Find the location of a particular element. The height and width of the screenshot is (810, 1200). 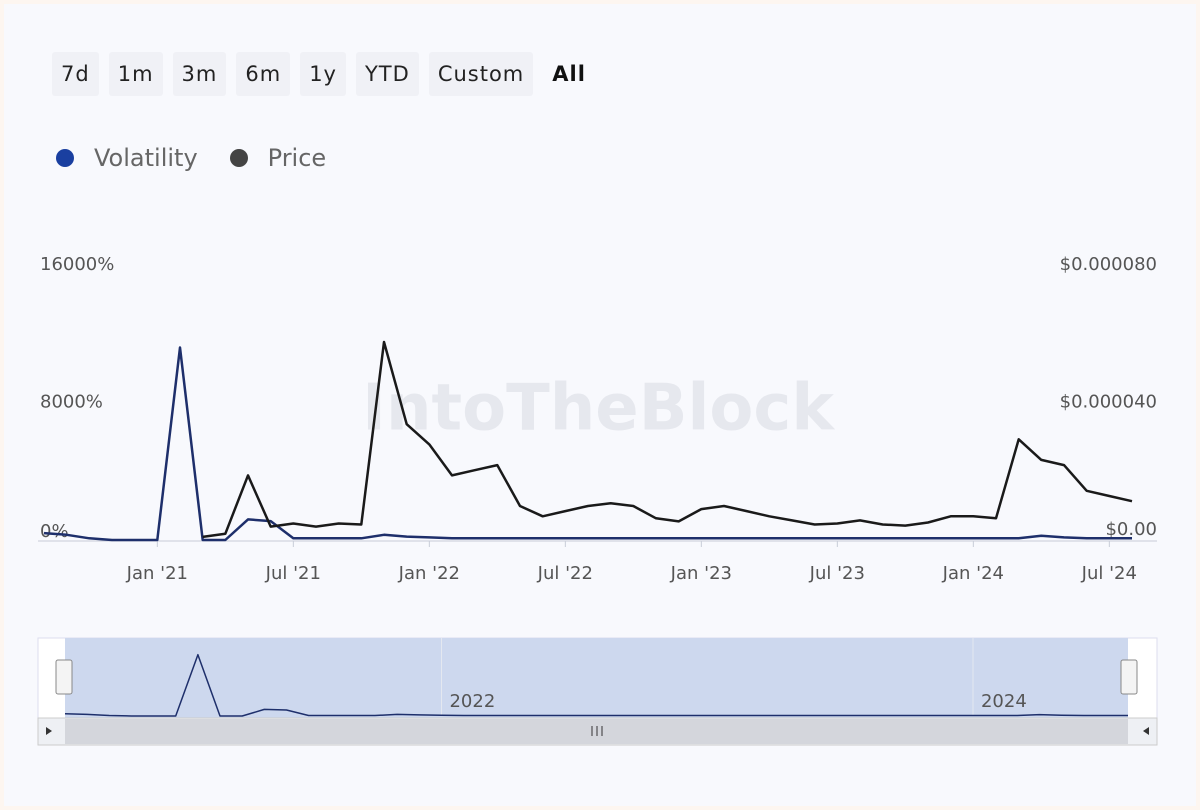

x-tick-label: Jul '23 is located at coordinates (837, 573).